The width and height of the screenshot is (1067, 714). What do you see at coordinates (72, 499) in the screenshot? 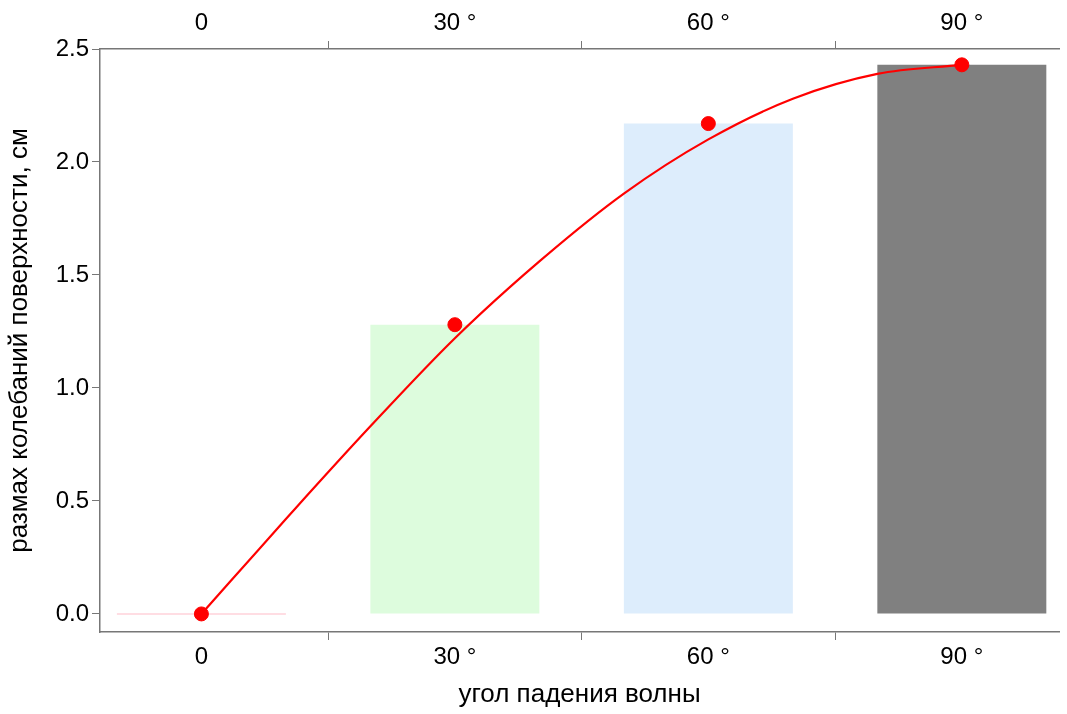
I see `y-tick-label: 0.5` at bounding box center [72, 499].